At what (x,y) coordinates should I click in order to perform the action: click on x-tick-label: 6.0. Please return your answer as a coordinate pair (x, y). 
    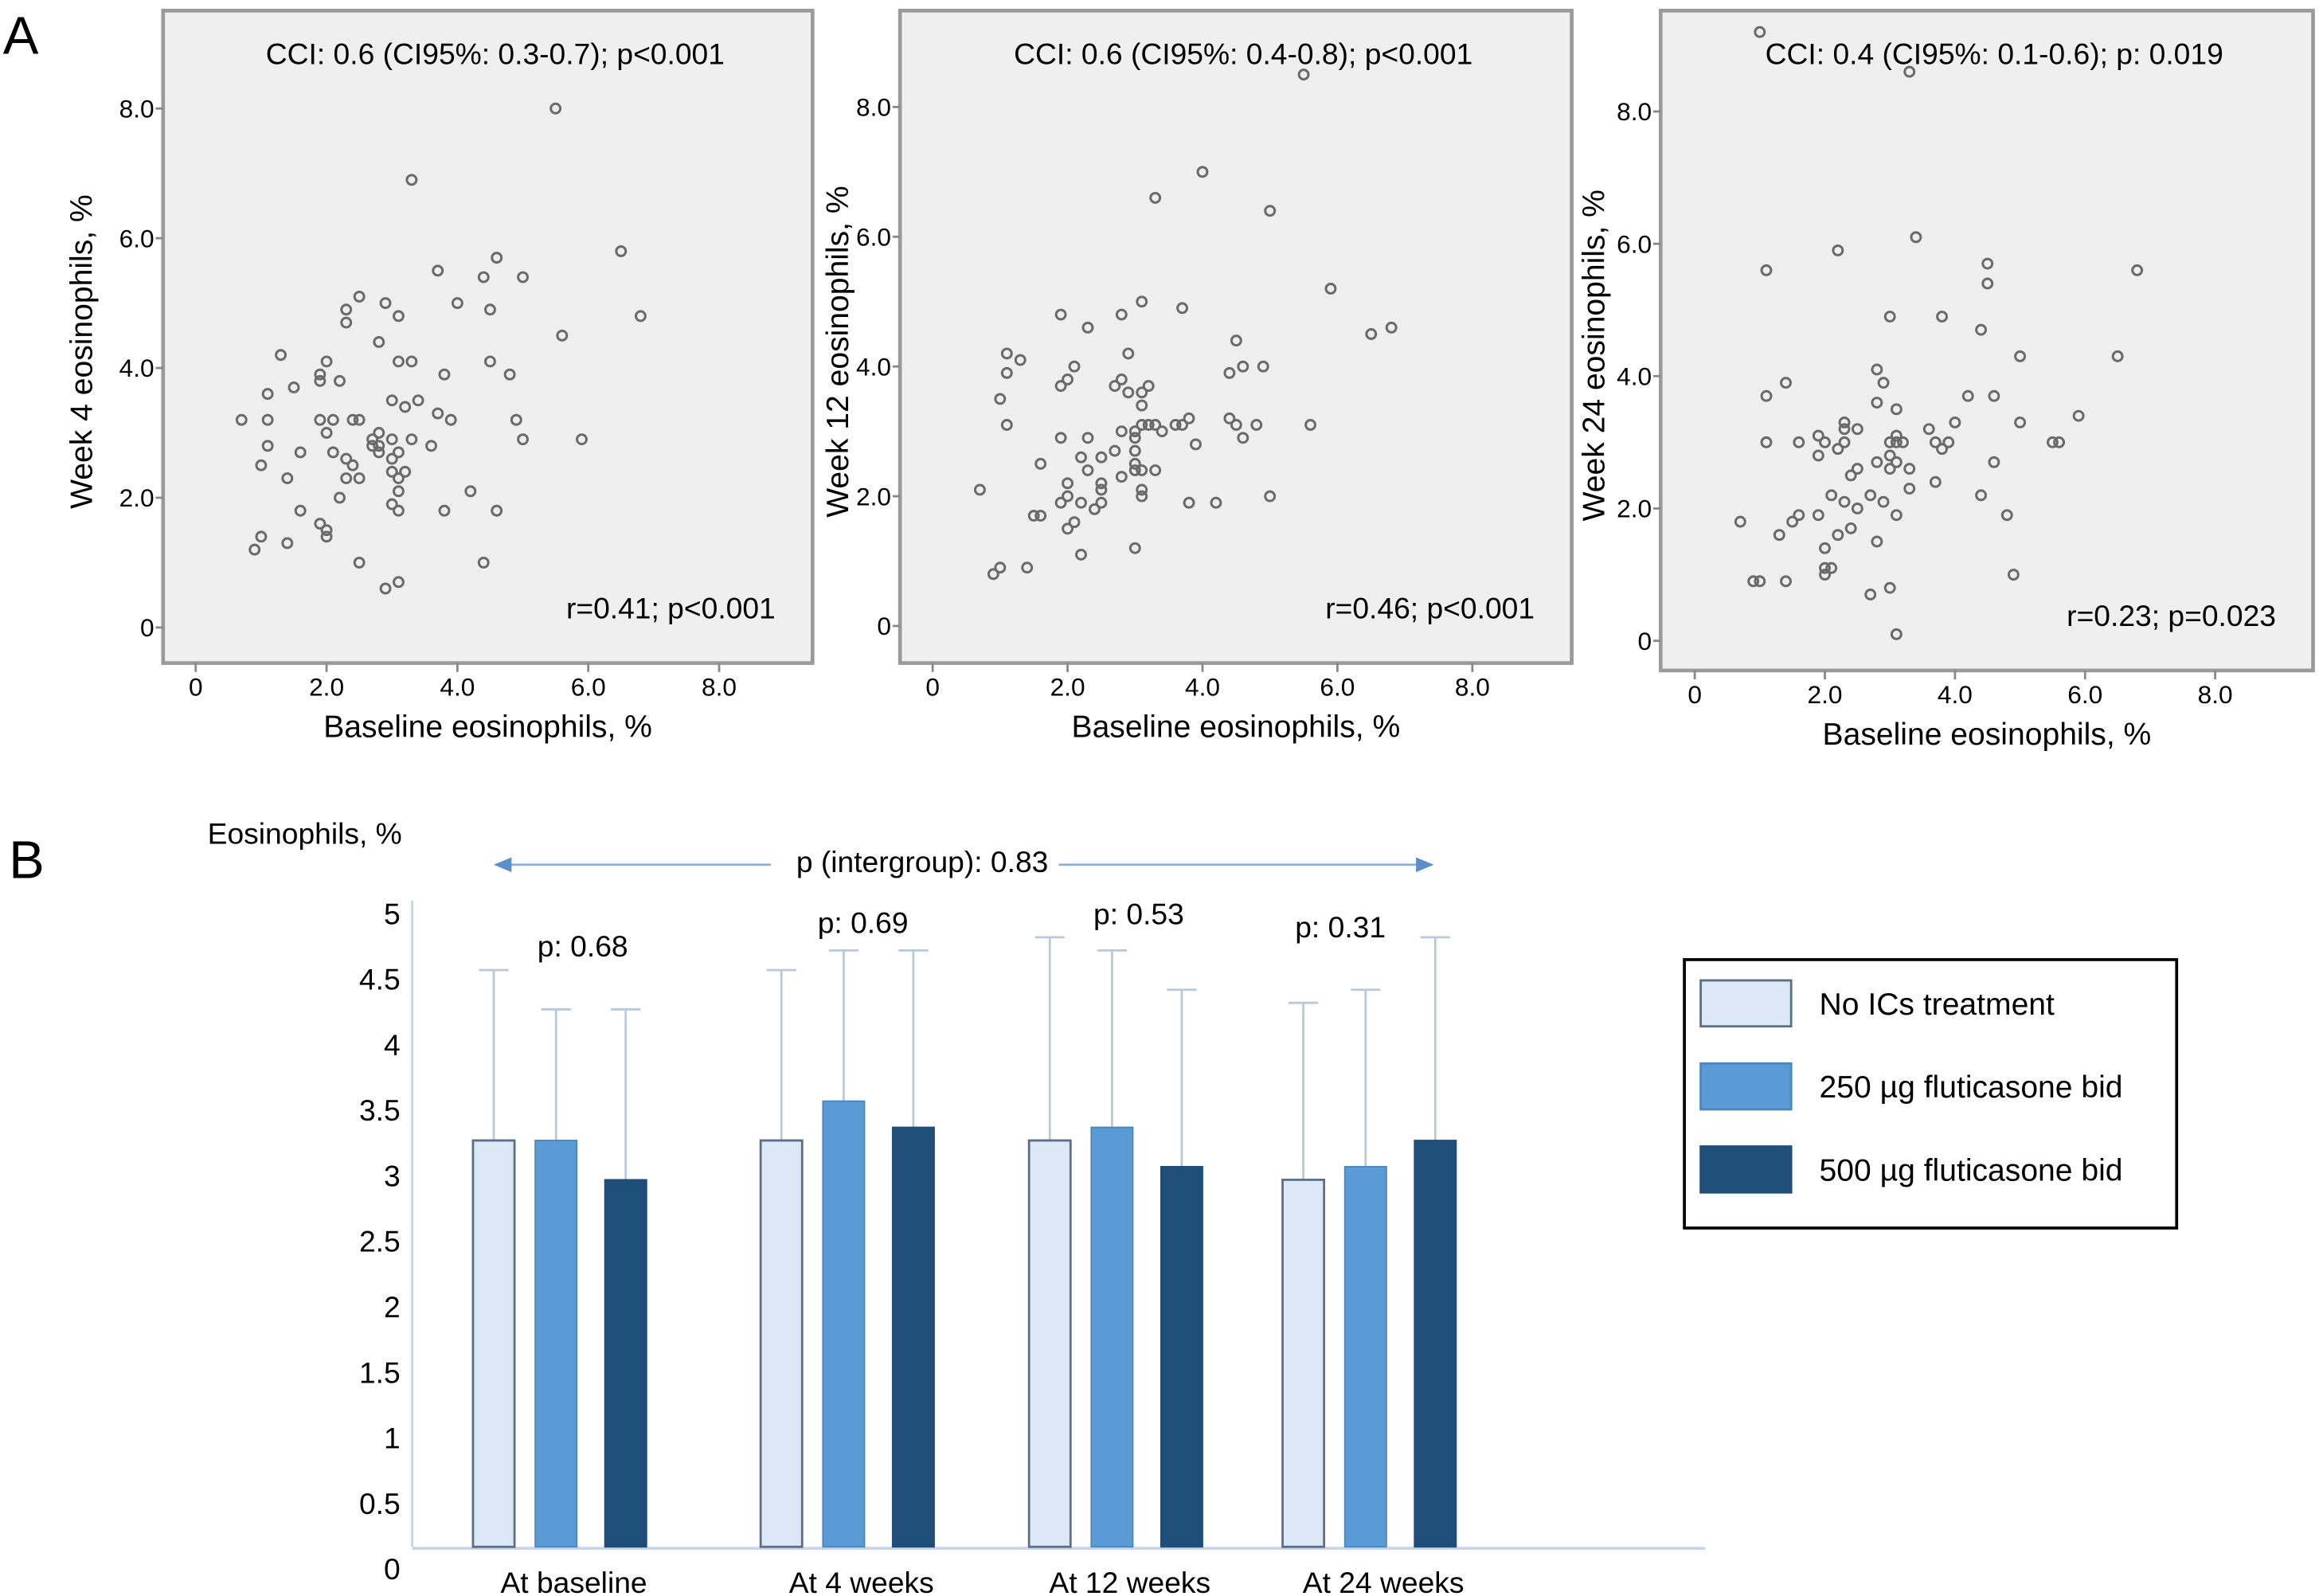
    Looking at the image, I should click on (588, 687).